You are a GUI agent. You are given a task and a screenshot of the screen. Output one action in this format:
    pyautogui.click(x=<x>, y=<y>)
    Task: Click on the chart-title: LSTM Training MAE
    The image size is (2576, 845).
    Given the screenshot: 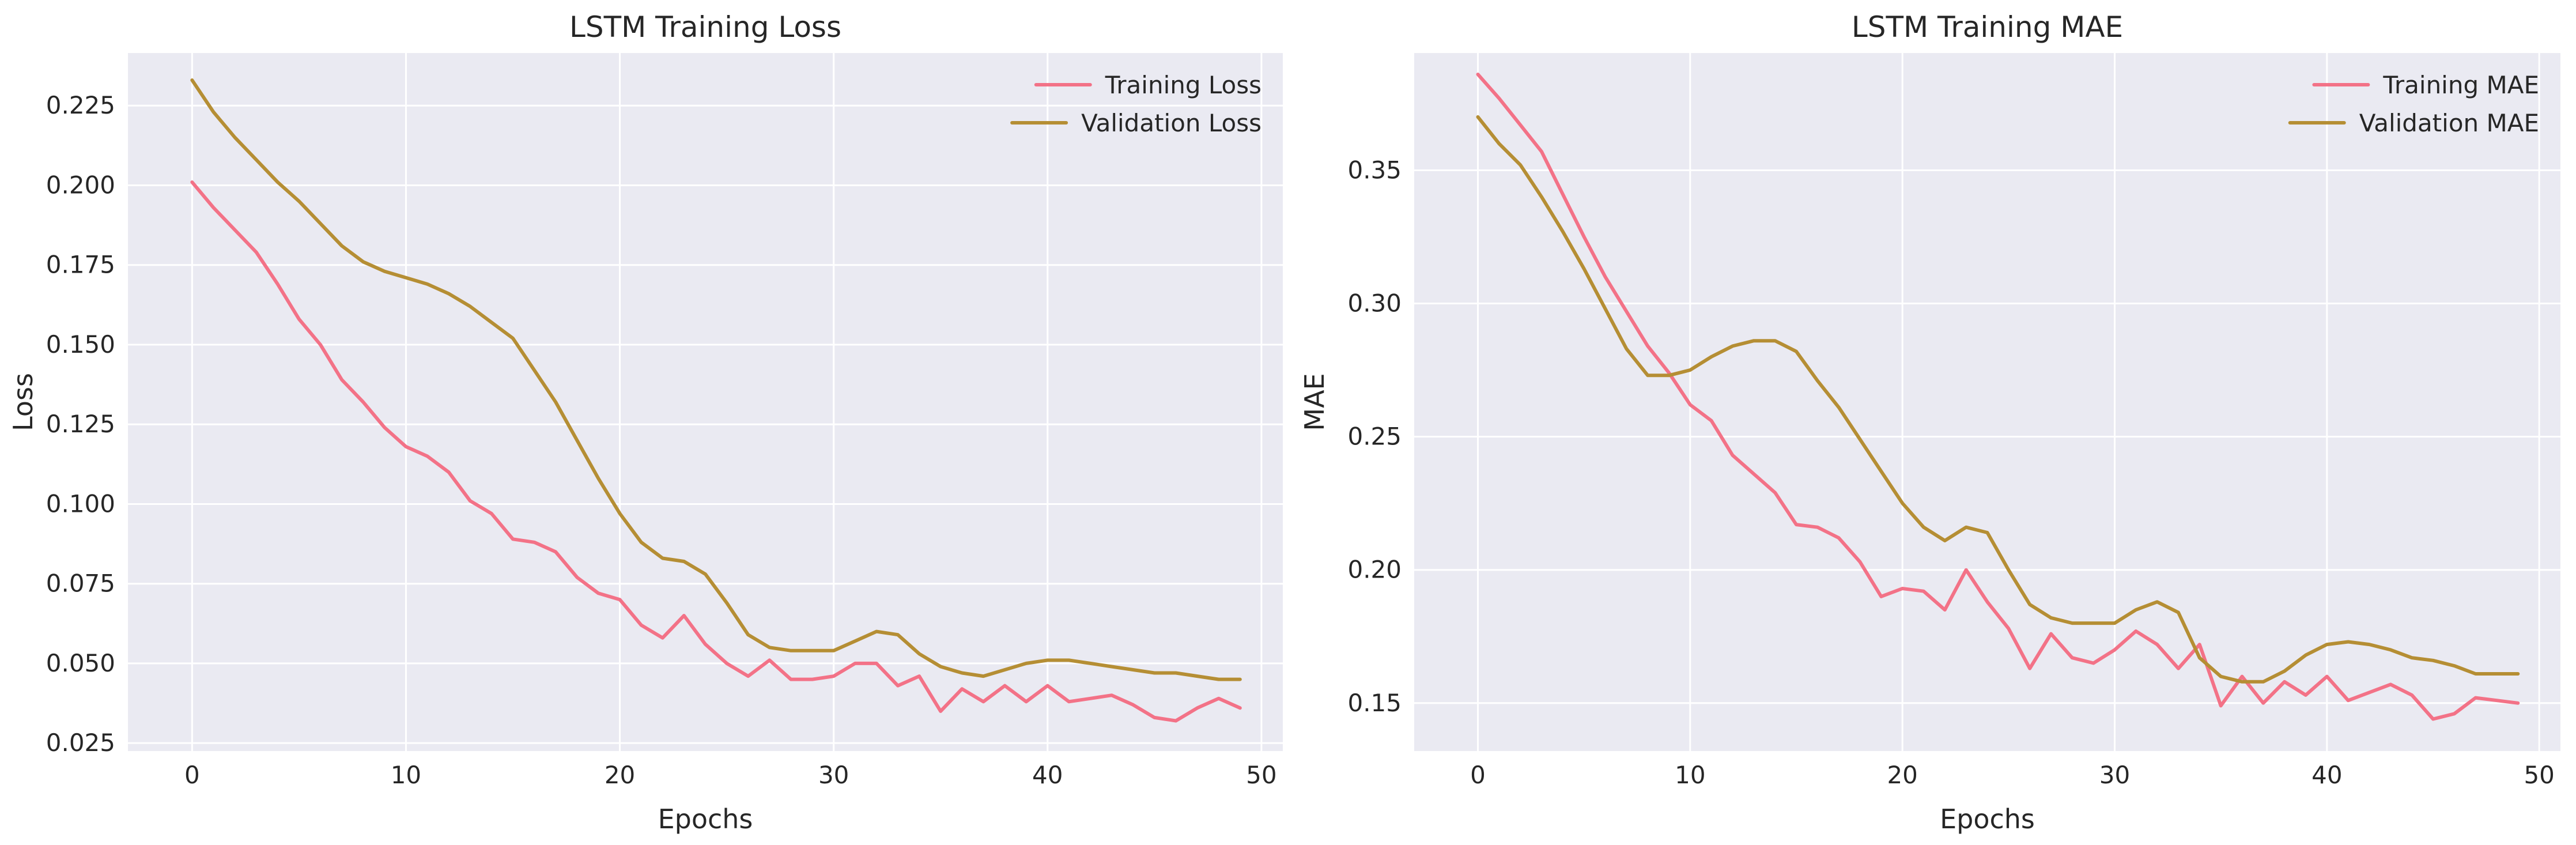 What is the action you would take?
    pyautogui.click(x=1987, y=27)
    